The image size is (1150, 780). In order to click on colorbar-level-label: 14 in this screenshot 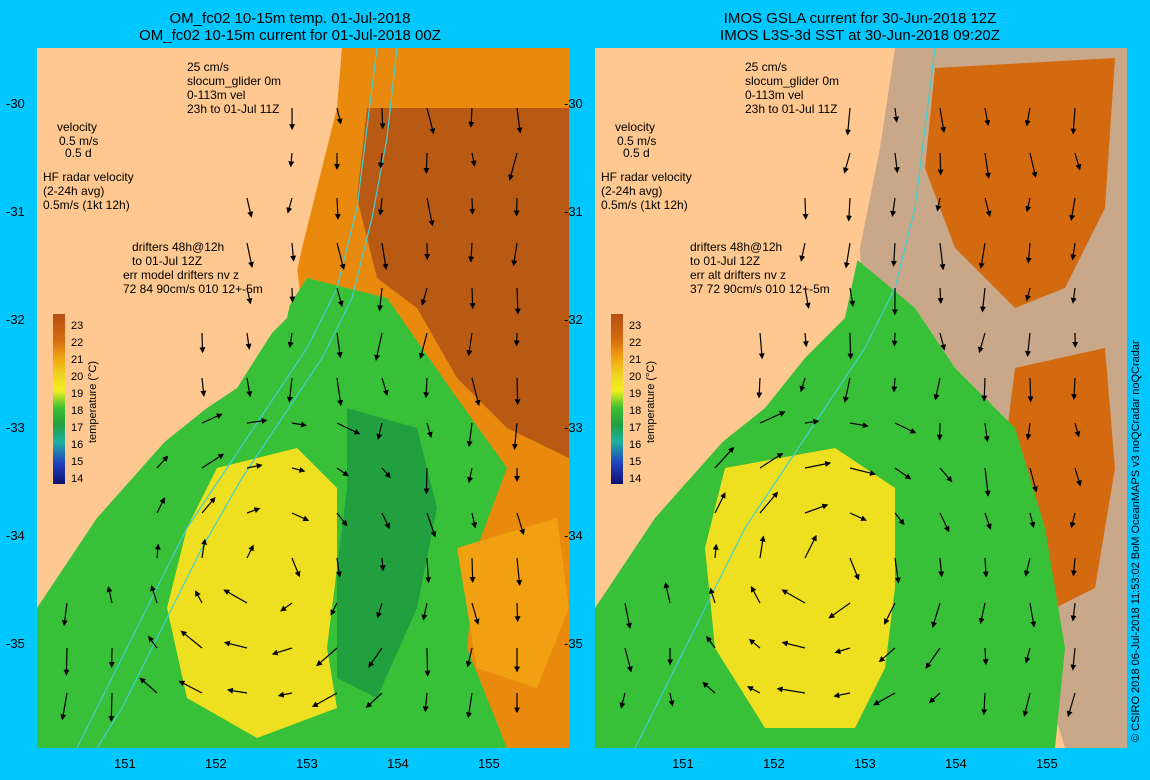, I will do `click(77, 479)`.